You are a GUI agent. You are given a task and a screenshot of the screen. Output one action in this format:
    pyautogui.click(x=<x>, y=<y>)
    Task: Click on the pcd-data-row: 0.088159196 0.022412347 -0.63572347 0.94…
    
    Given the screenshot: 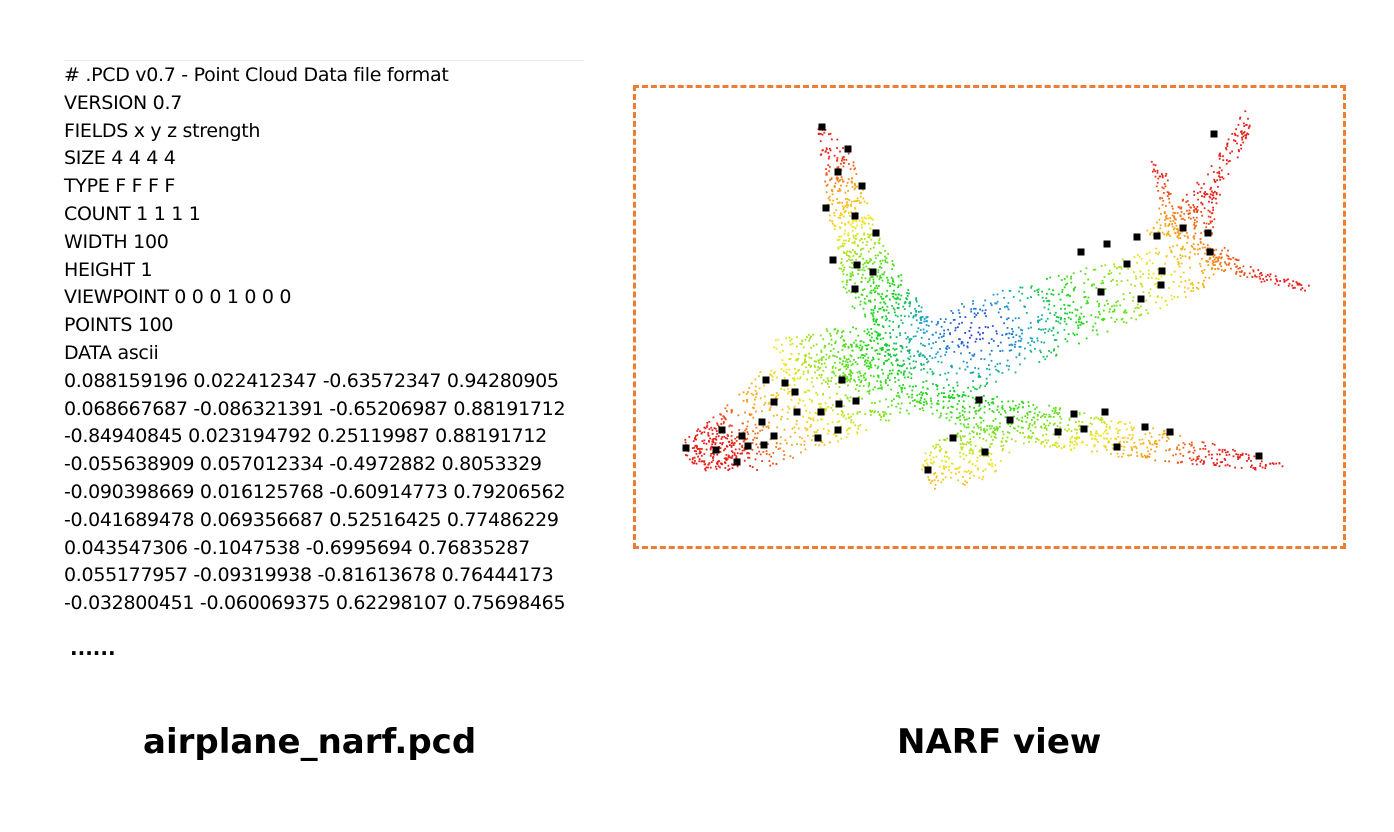 What is the action you would take?
    pyautogui.click(x=311, y=380)
    